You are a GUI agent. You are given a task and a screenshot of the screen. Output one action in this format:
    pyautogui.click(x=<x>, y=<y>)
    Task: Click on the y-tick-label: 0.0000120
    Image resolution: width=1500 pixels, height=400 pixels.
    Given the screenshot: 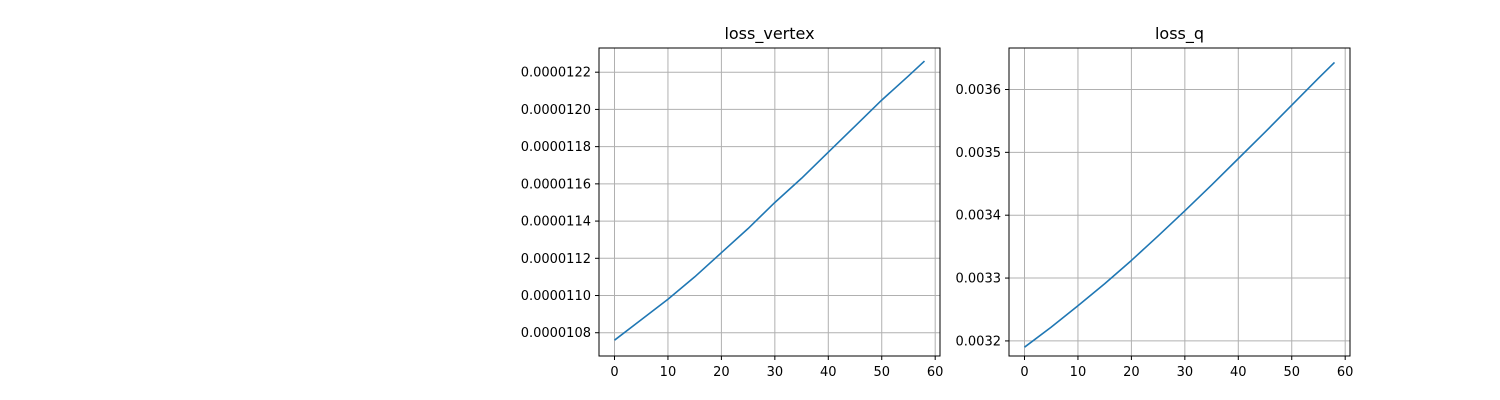 What is the action you would take?
    pyautogui.click(x=556, y=110)
    